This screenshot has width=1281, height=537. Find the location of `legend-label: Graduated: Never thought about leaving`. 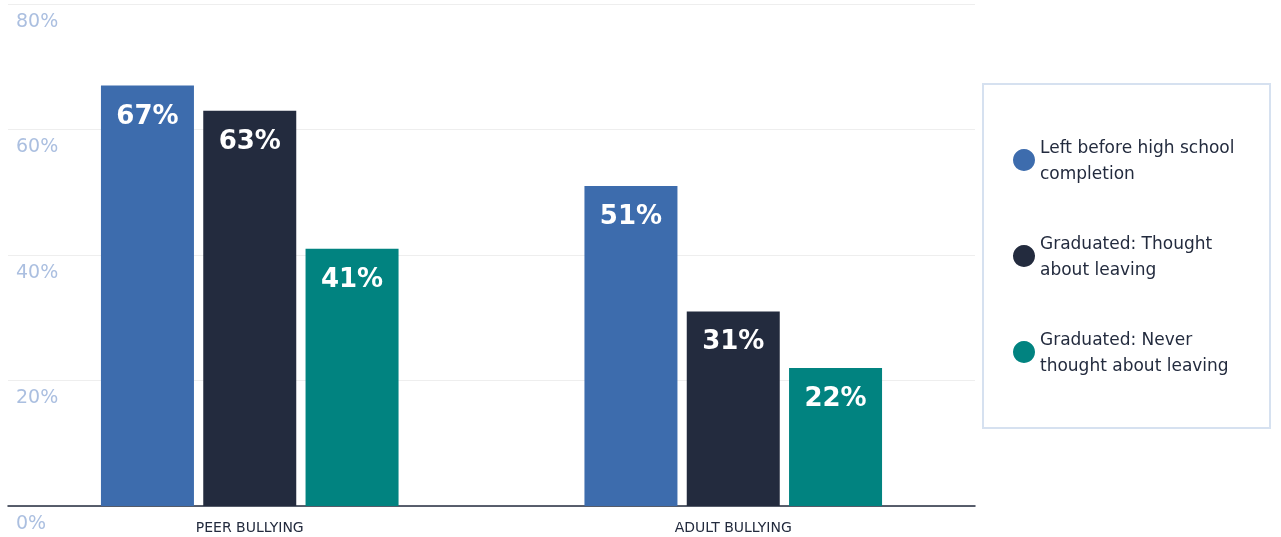

legend-label: Graduated: Never thought about leaving is located at coordinates (1134, 352).